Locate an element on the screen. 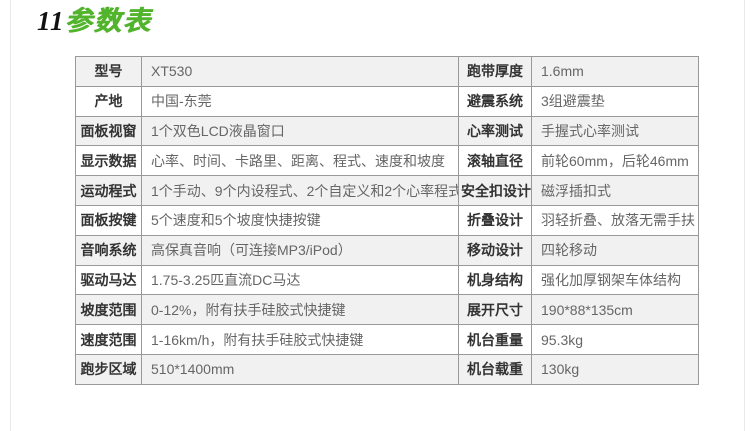 This screenshot has width=750, height=431. table-row: 速度范围 1-16km/h，附有扶手硅胶式快捷键 机台重量 95.3kg is located at coordinates (387, 339).